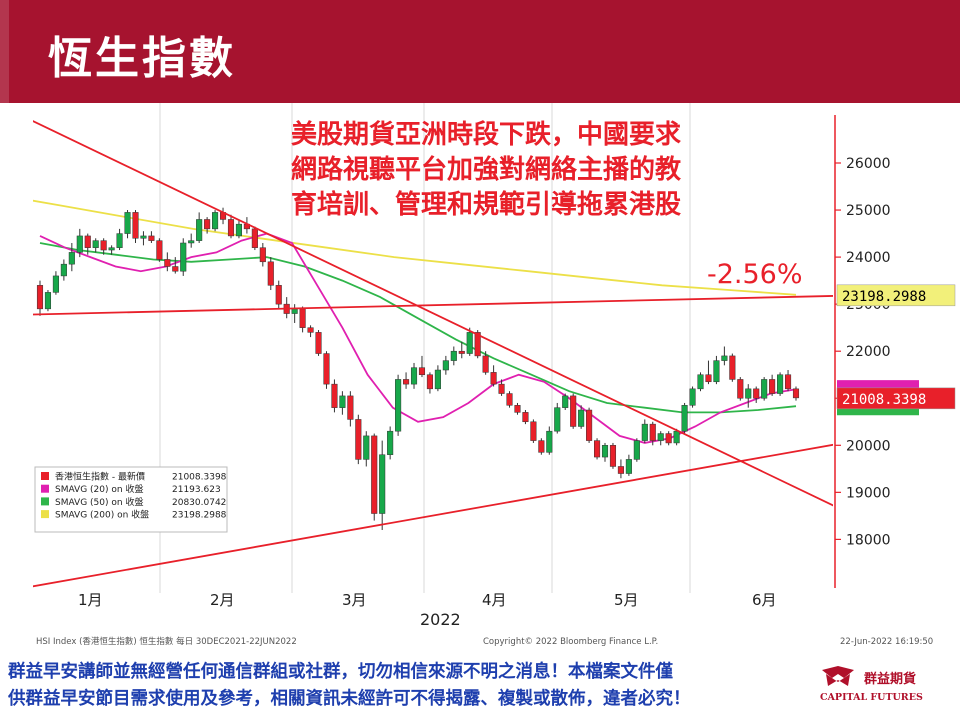 The width and height of the screenshot is (960, 720). Describe the element at coordinates (354, 600) in the screenshot. I see `x-tick-label: 3月` at that location.